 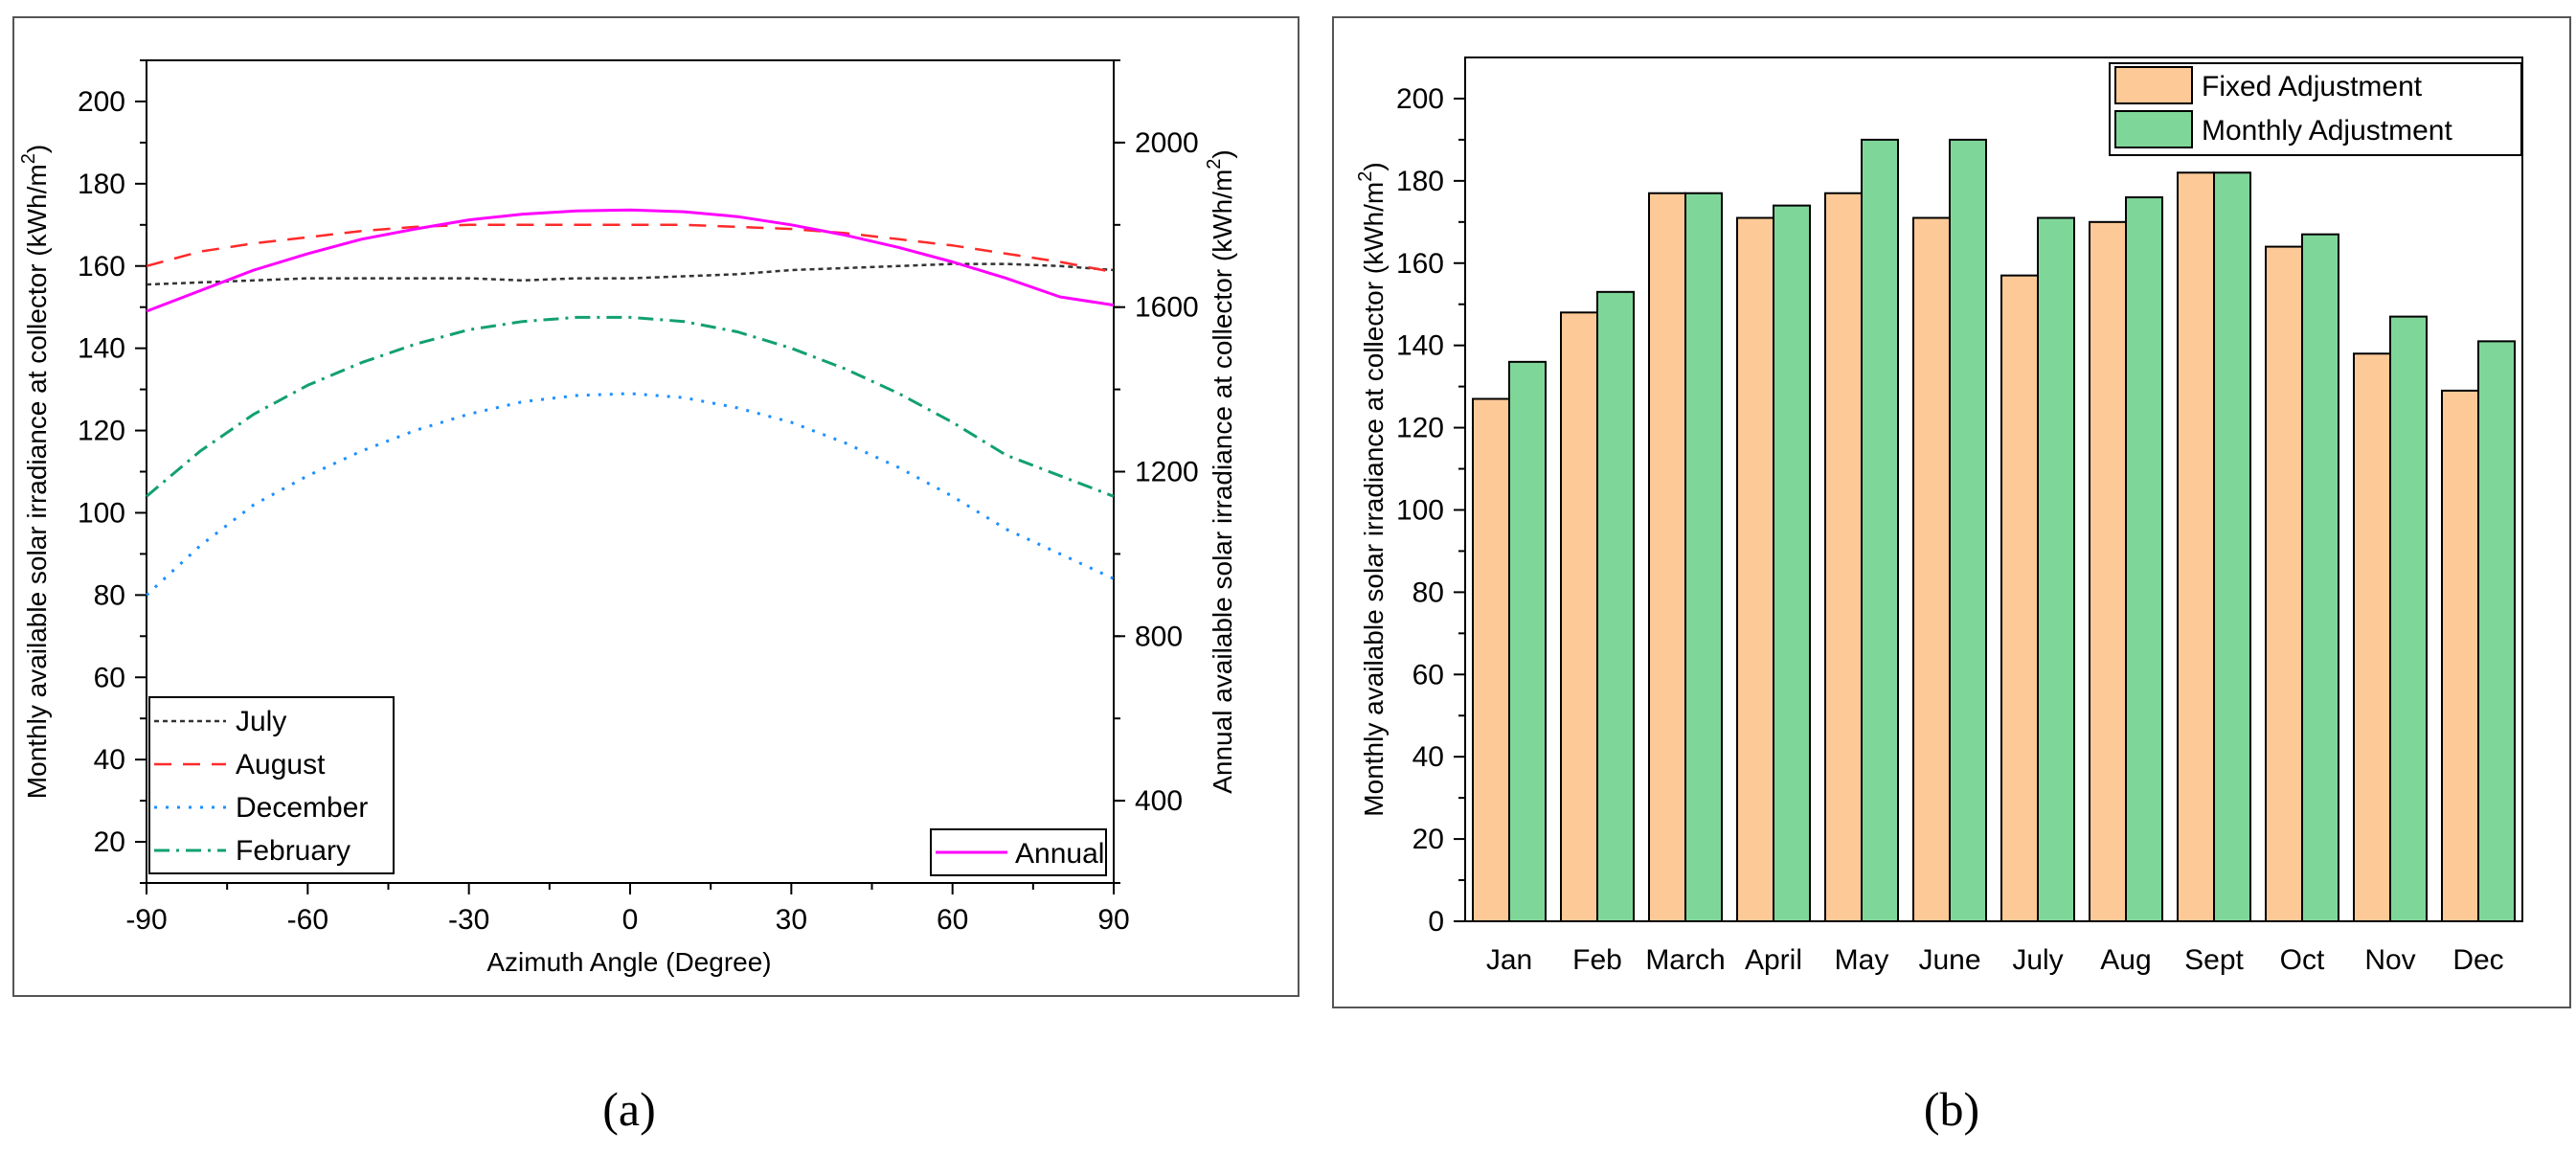 What do you see at coordinates (1436, 922) in the screenshot?
I see `y-tick-label: 0` at bounding box center [1436, 922].